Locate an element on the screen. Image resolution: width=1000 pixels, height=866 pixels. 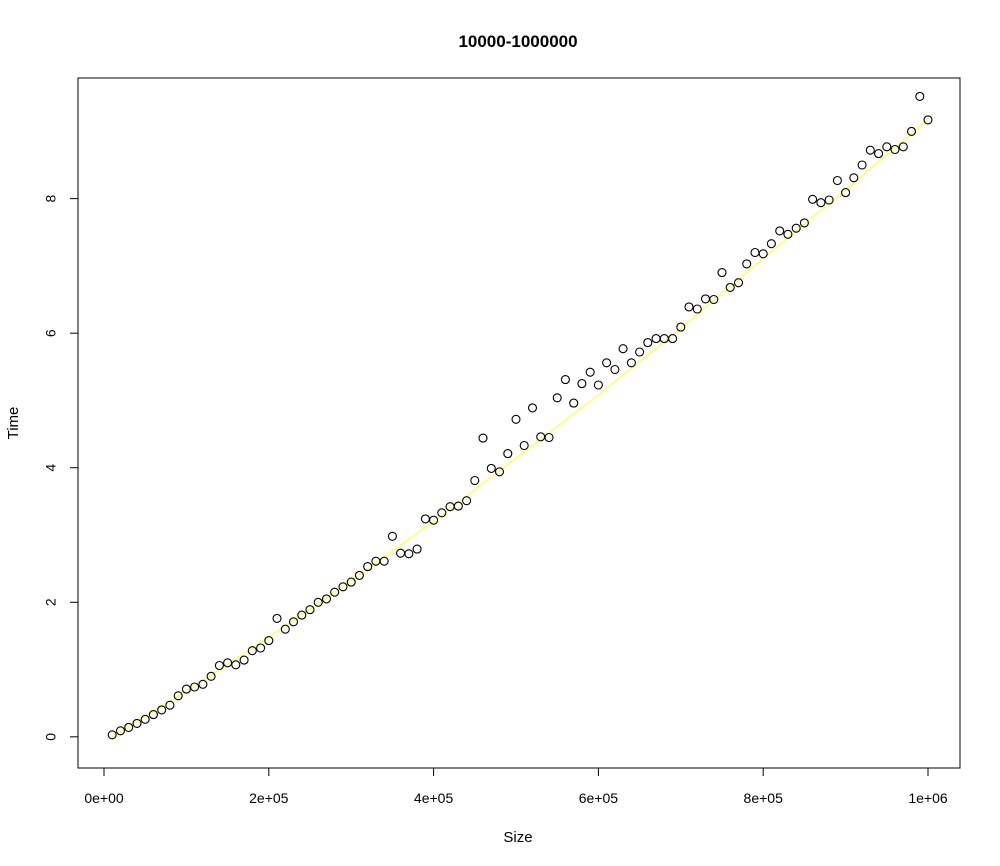
x-tick-label: 1e+06 is located at coordinates (928, 798).